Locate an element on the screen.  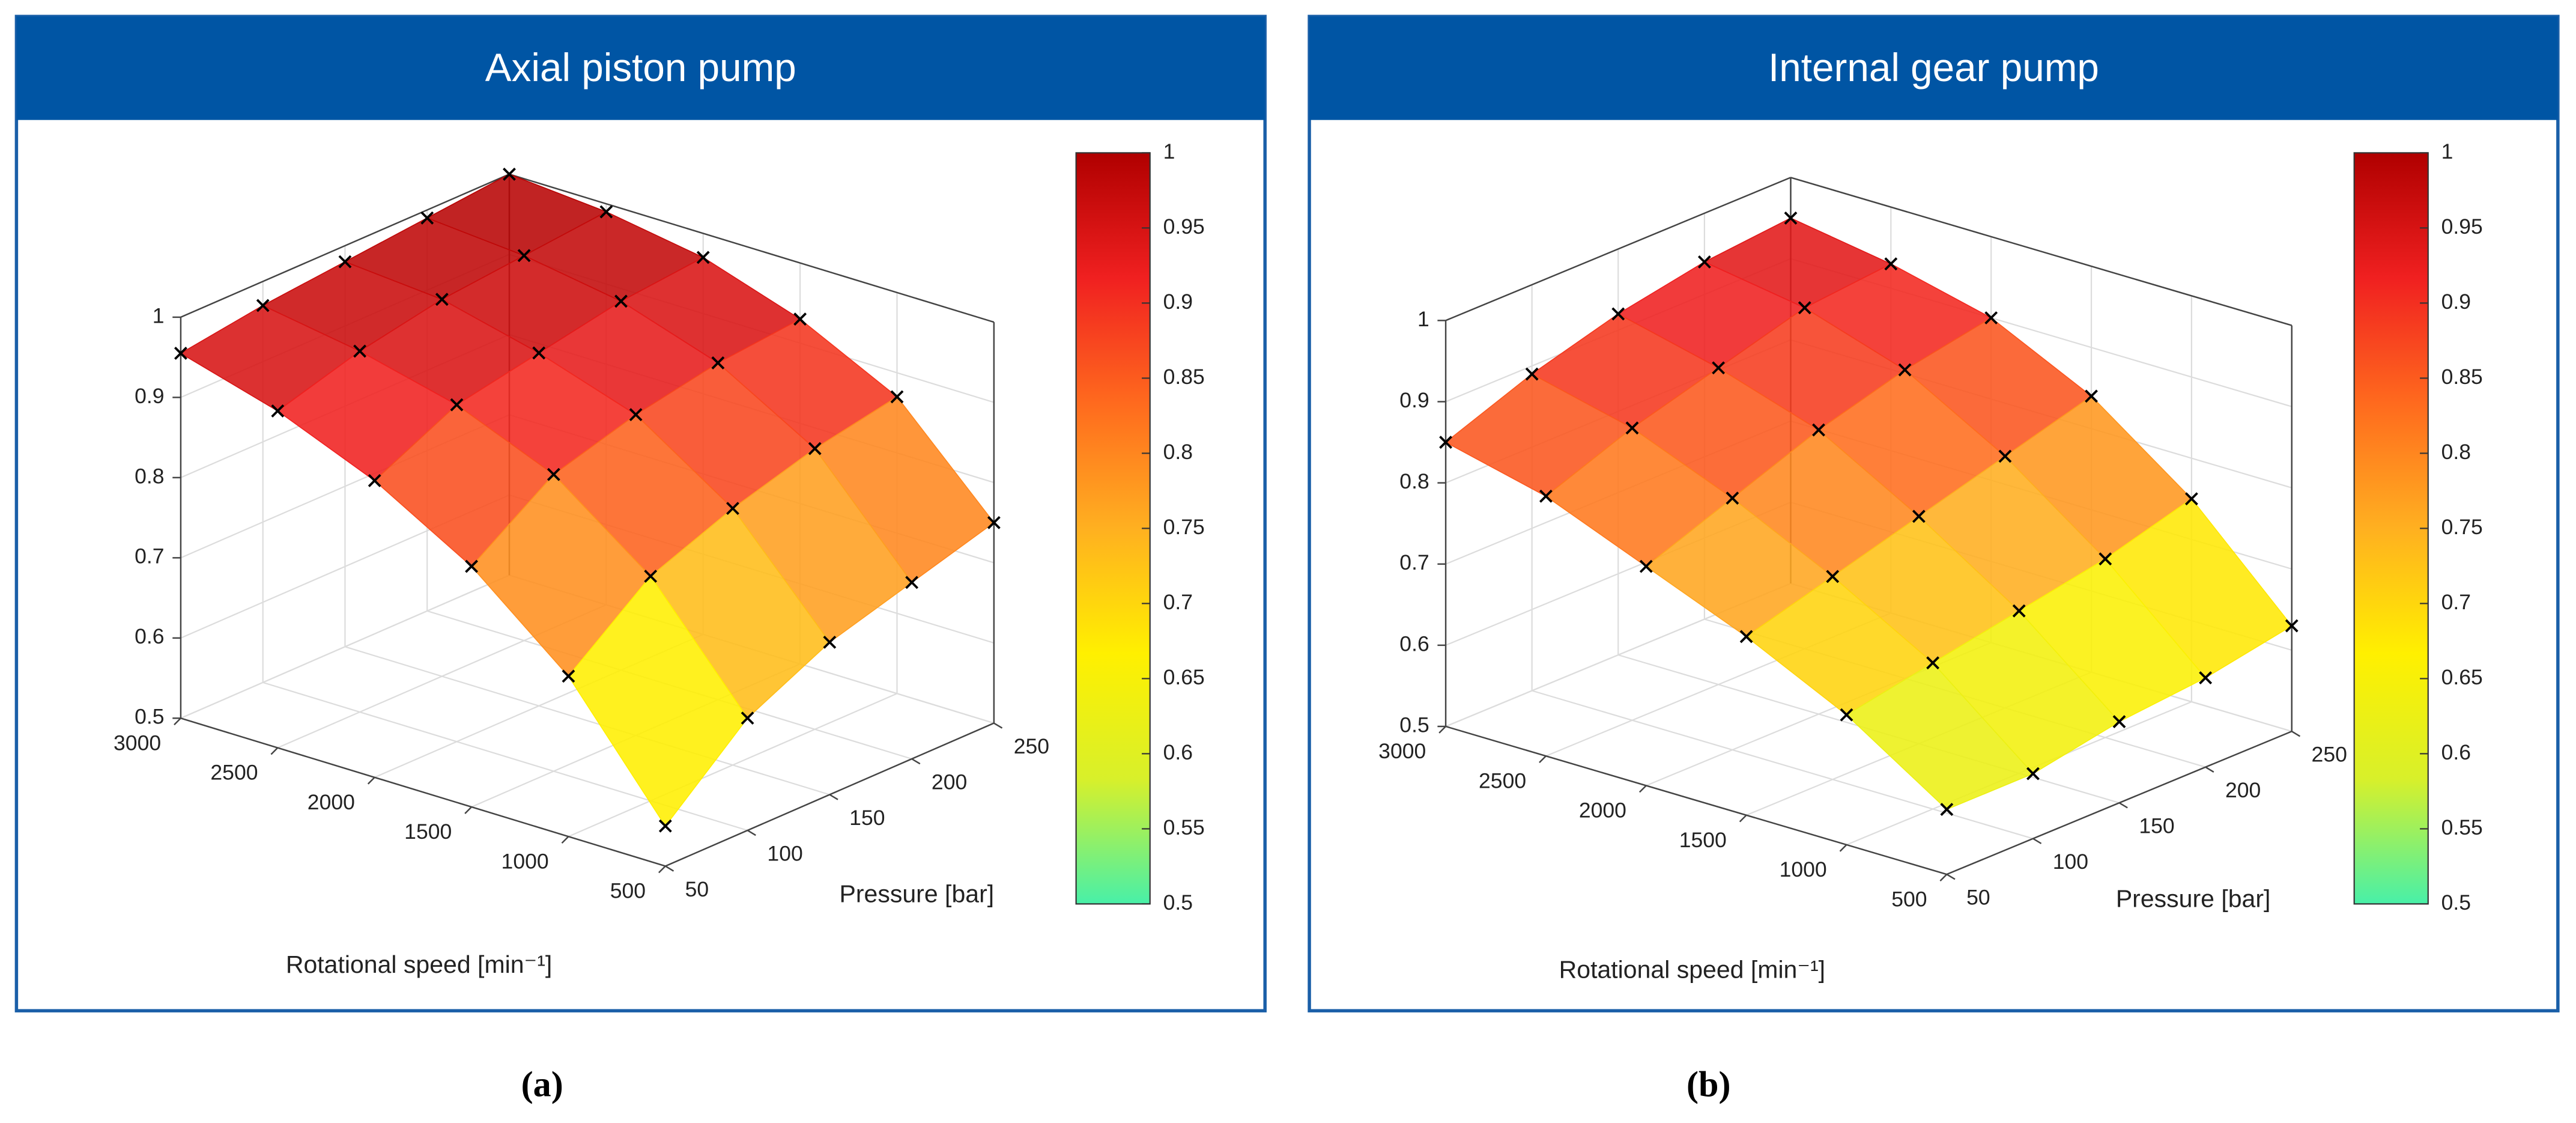
colorbar-tick-label: 0.95 is located at coordinates (1184, 227).